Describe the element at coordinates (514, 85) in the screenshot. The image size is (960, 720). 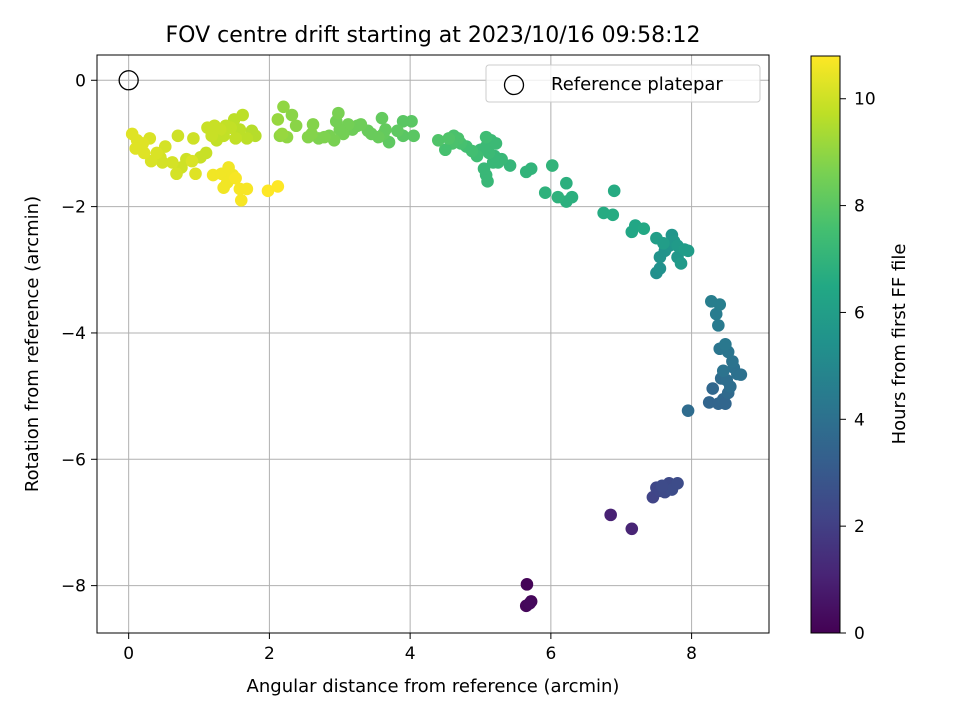
I see `legend-marker` at that location.